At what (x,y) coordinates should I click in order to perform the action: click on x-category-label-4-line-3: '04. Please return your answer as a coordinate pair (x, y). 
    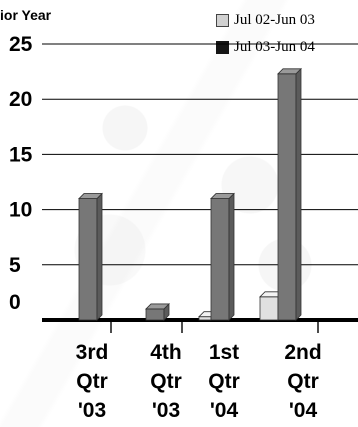
    Looking at the image, I should click on (303, 410).